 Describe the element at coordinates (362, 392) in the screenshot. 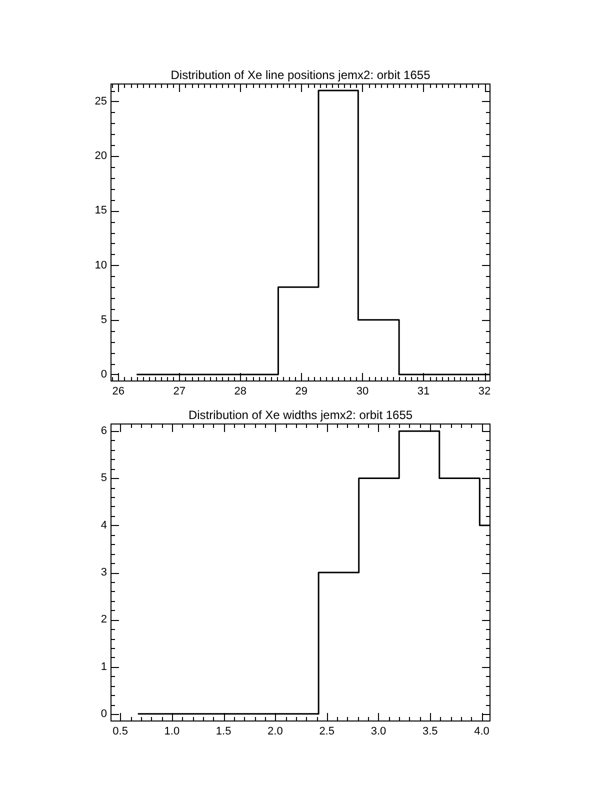

I see `x-tick-label: 30` at that location.